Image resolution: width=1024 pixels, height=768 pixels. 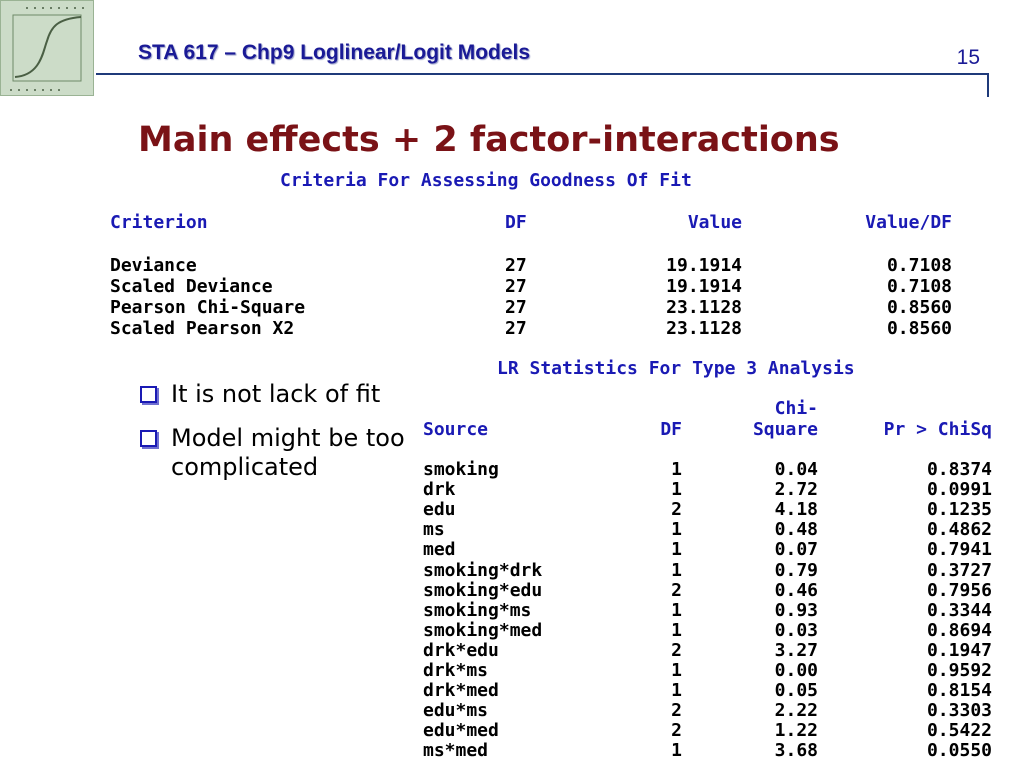 What do you see at coordinates (959, 509) in the screenshot?
I see `lr-p-value: 0.1235` at bounding box center [959, 509].